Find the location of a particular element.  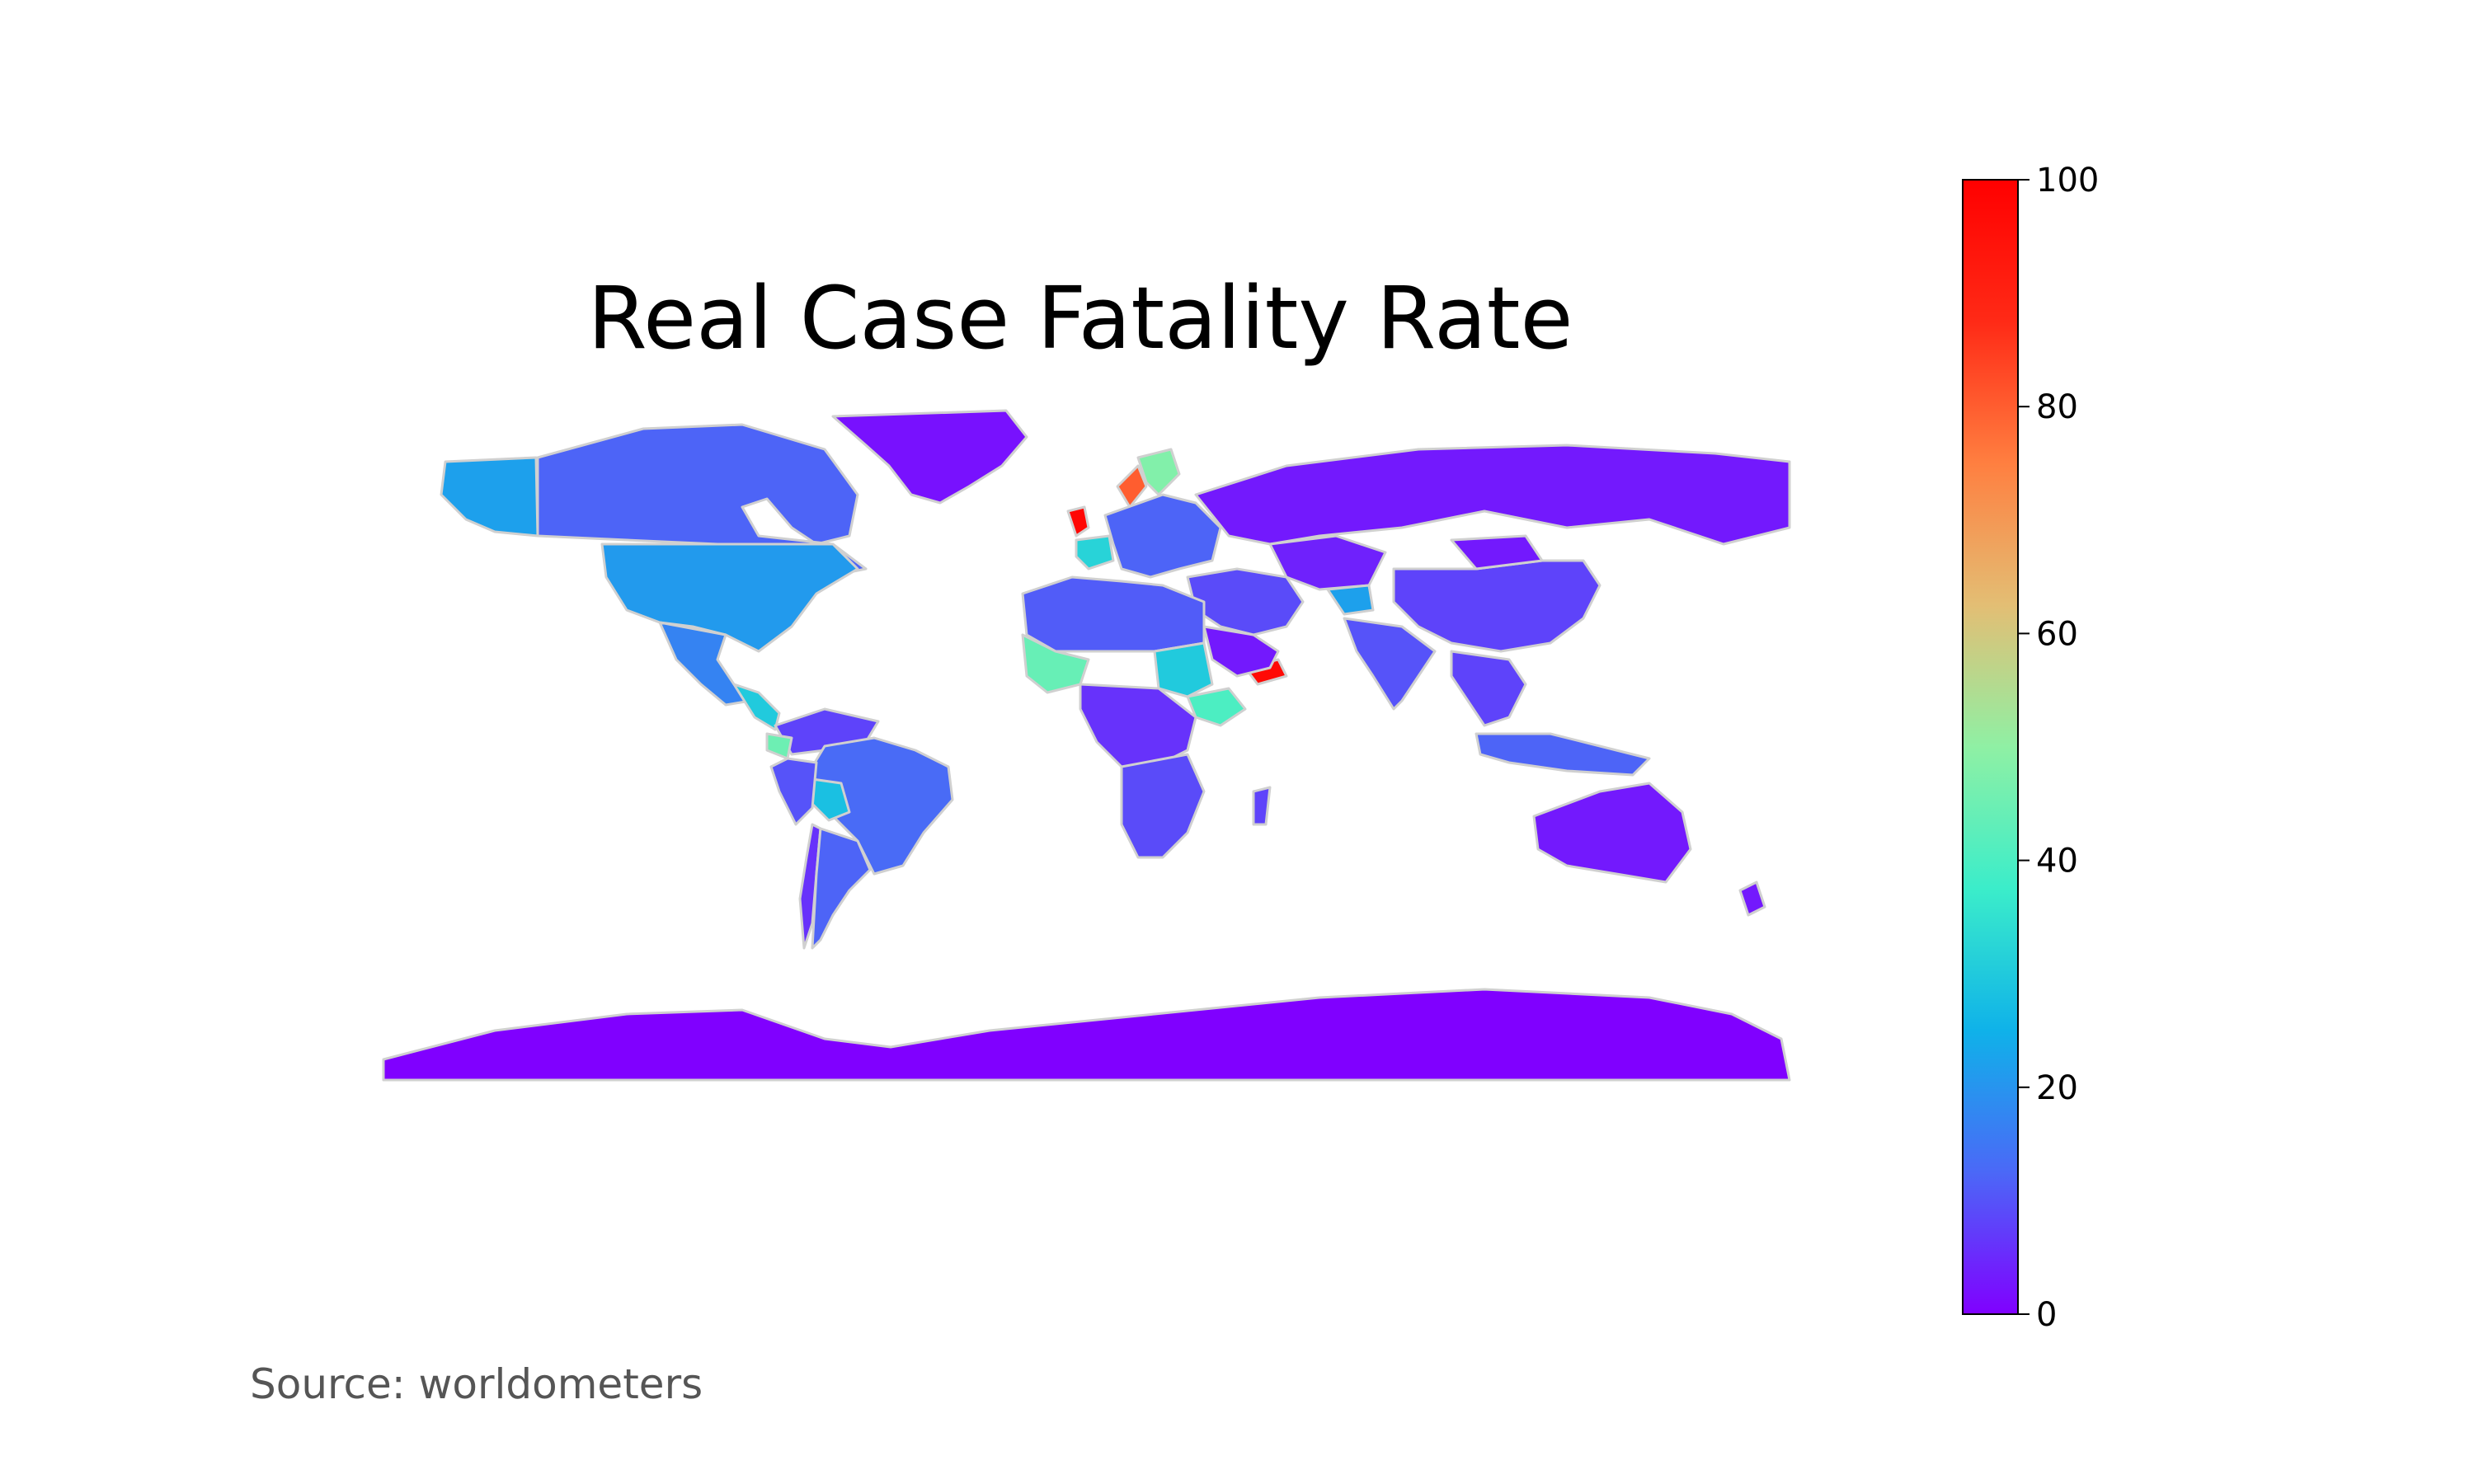

colorbar-tick-label: 0 is located at coordinates (2046, 1315).